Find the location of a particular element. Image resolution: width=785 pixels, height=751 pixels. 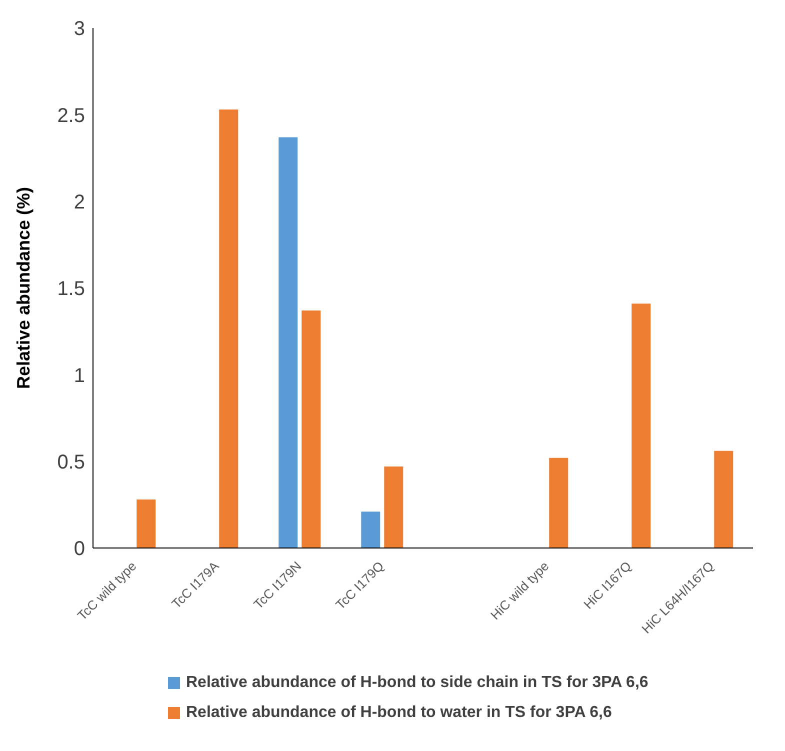

y-axis-title: Relative abundance (%) is located at coordinates (23, 288).